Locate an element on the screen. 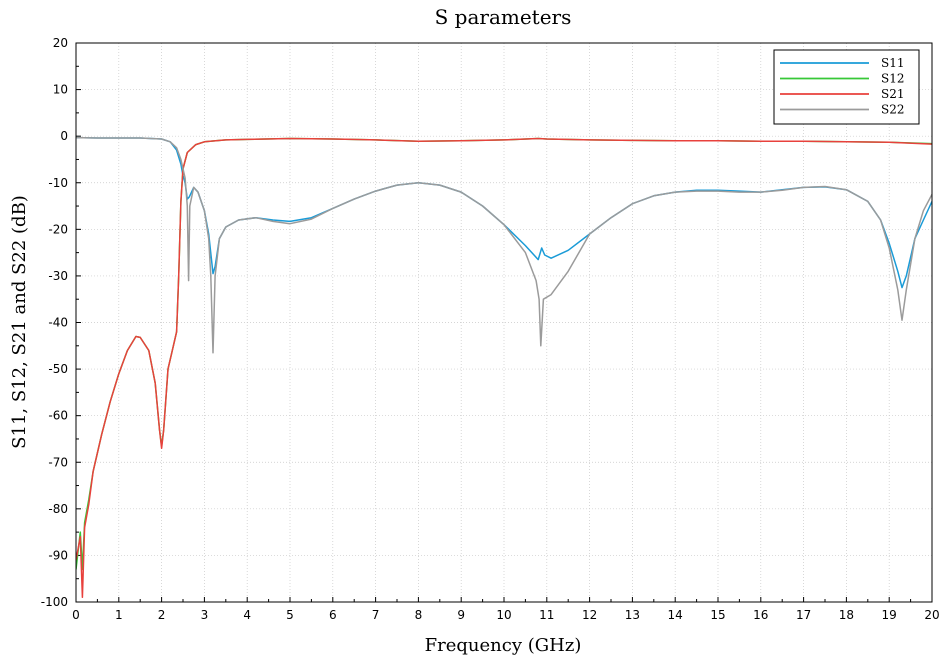 Image resolution: width=941 pixels, height=658 pixels. y-tick-label: -50 is located at coordinates (58, 369).